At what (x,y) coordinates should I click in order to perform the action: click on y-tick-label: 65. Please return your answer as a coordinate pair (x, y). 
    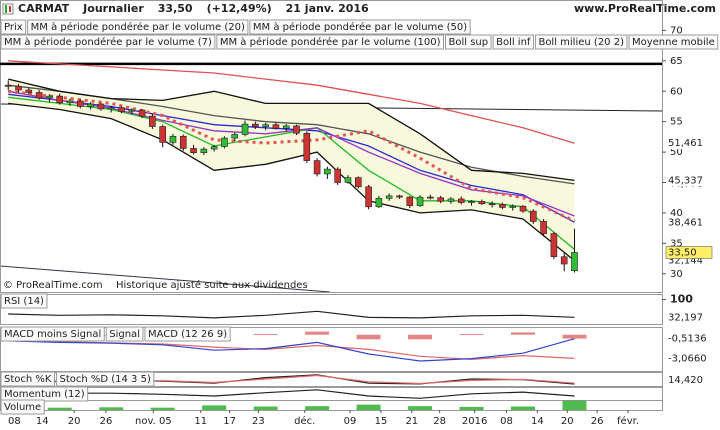
    Looking at the image, I should click on (676, 61).